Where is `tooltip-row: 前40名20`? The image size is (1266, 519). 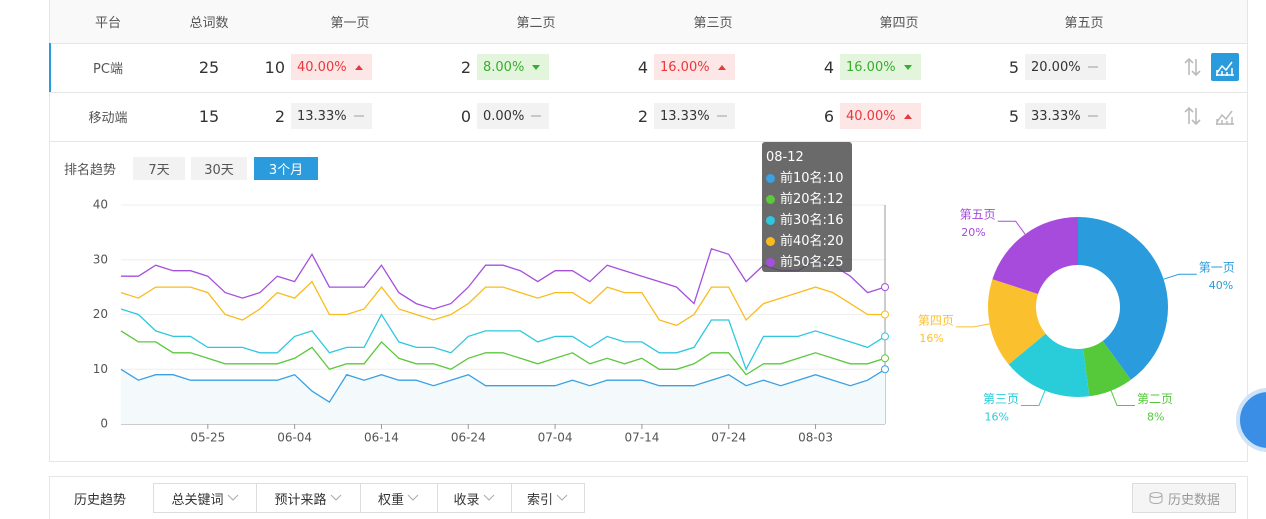
tooltip-row: 前40名20 is located at coordinates (807, 241).